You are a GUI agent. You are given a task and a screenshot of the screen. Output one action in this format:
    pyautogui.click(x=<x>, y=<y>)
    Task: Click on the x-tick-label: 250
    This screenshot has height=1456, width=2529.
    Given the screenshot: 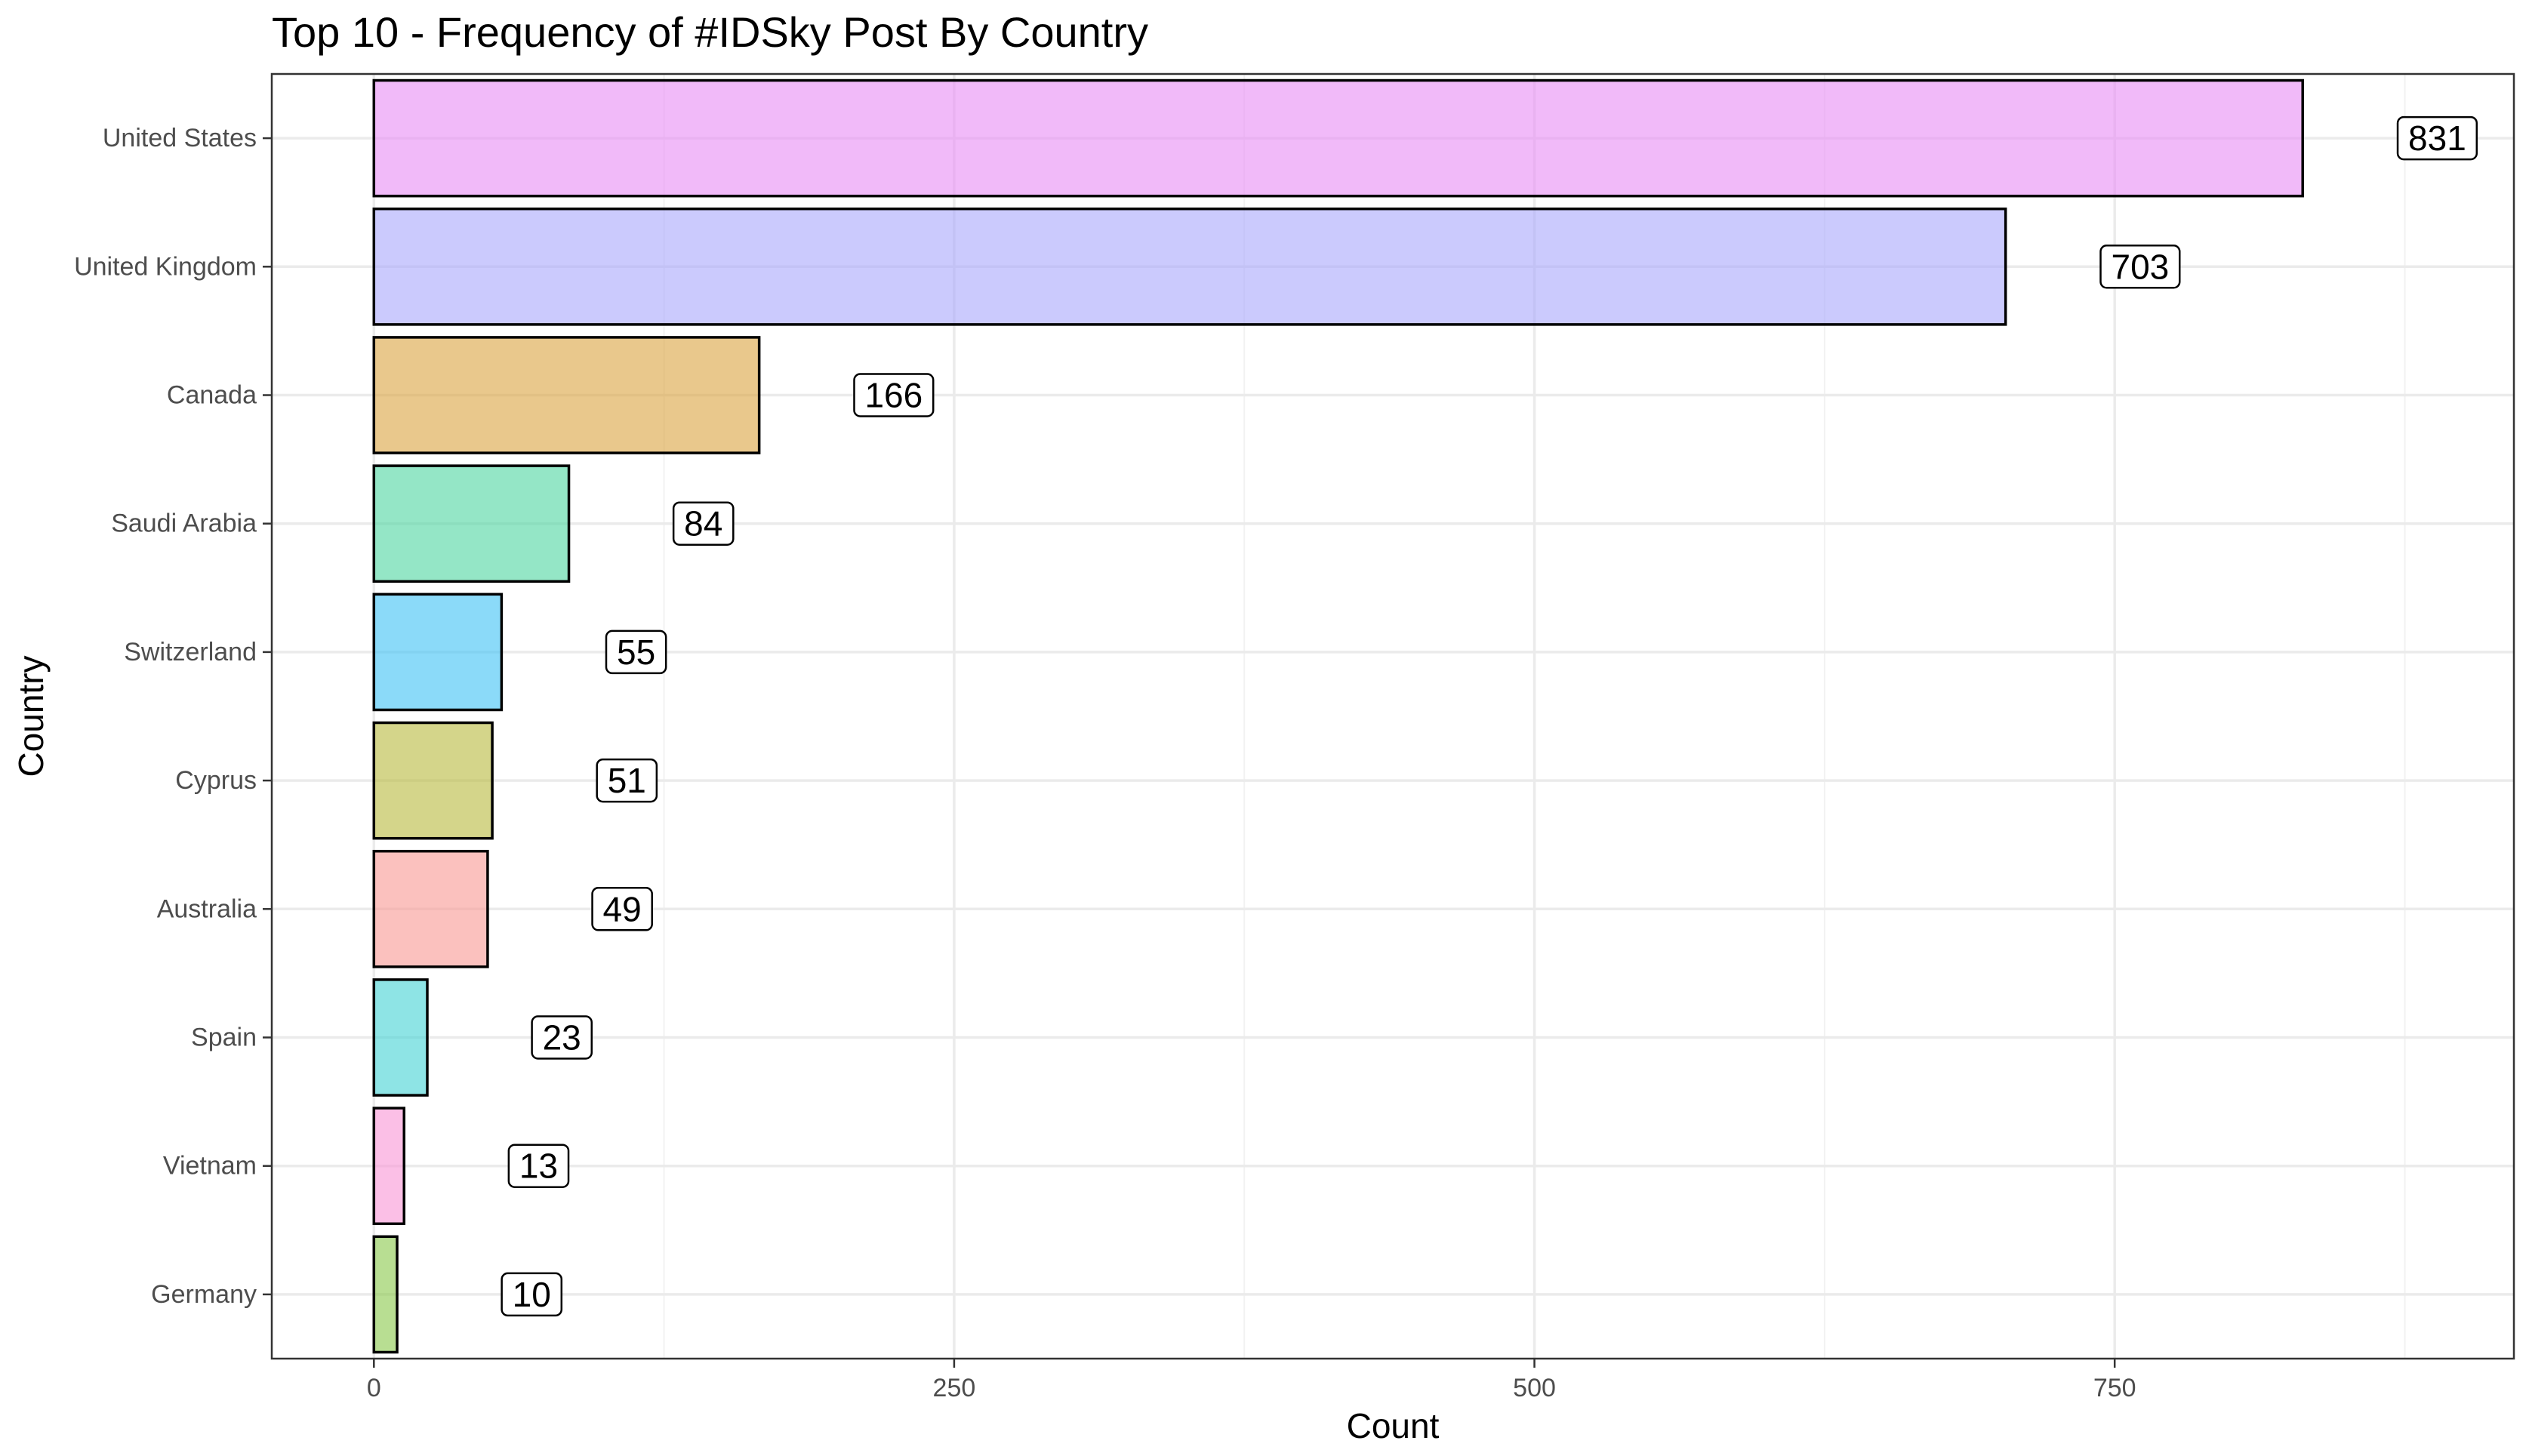 What is the action you would take?
    pyautogui.click(x=954, y=1388)
    